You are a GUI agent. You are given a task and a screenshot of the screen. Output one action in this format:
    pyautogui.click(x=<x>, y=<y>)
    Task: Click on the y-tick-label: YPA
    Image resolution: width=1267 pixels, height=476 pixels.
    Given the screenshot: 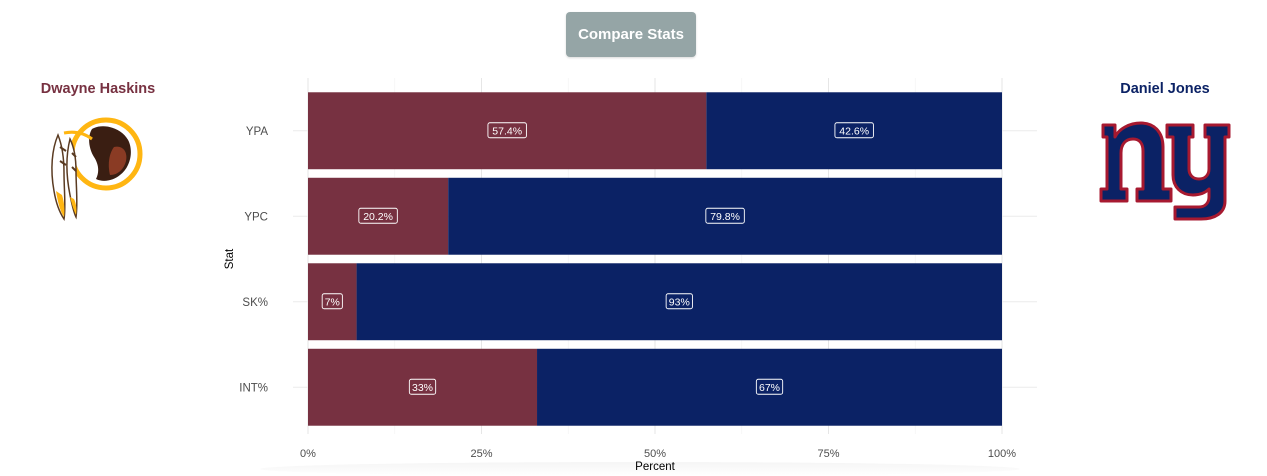 What is the action you would take?
    pyautogui.click(x=257, y=132)
    